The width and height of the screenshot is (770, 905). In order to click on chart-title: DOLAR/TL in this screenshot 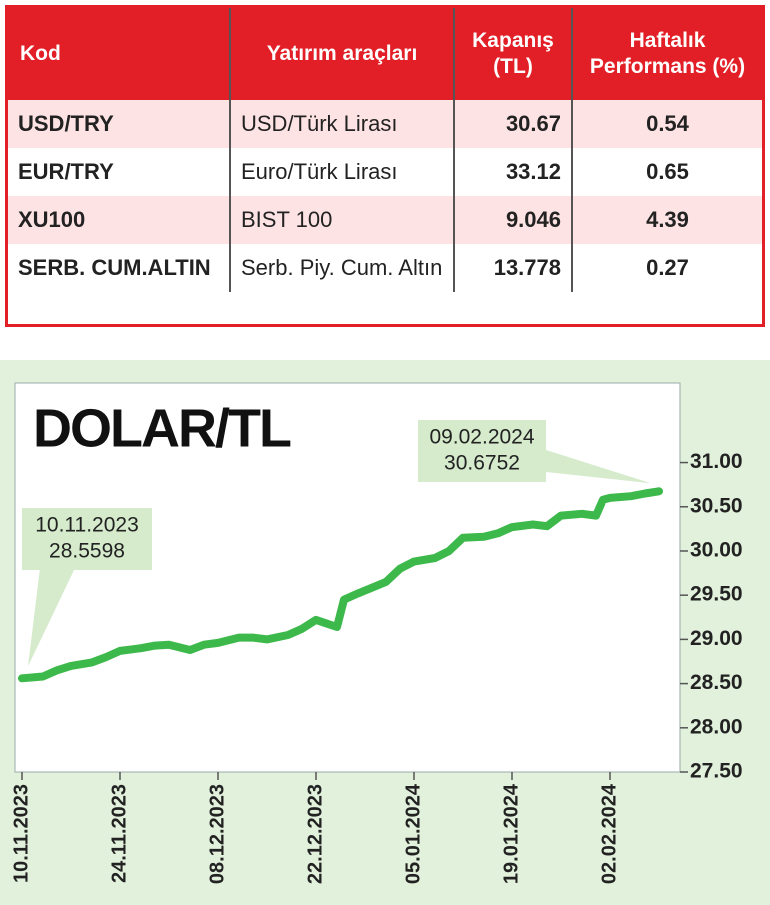, I will do `click(162, 428)`.